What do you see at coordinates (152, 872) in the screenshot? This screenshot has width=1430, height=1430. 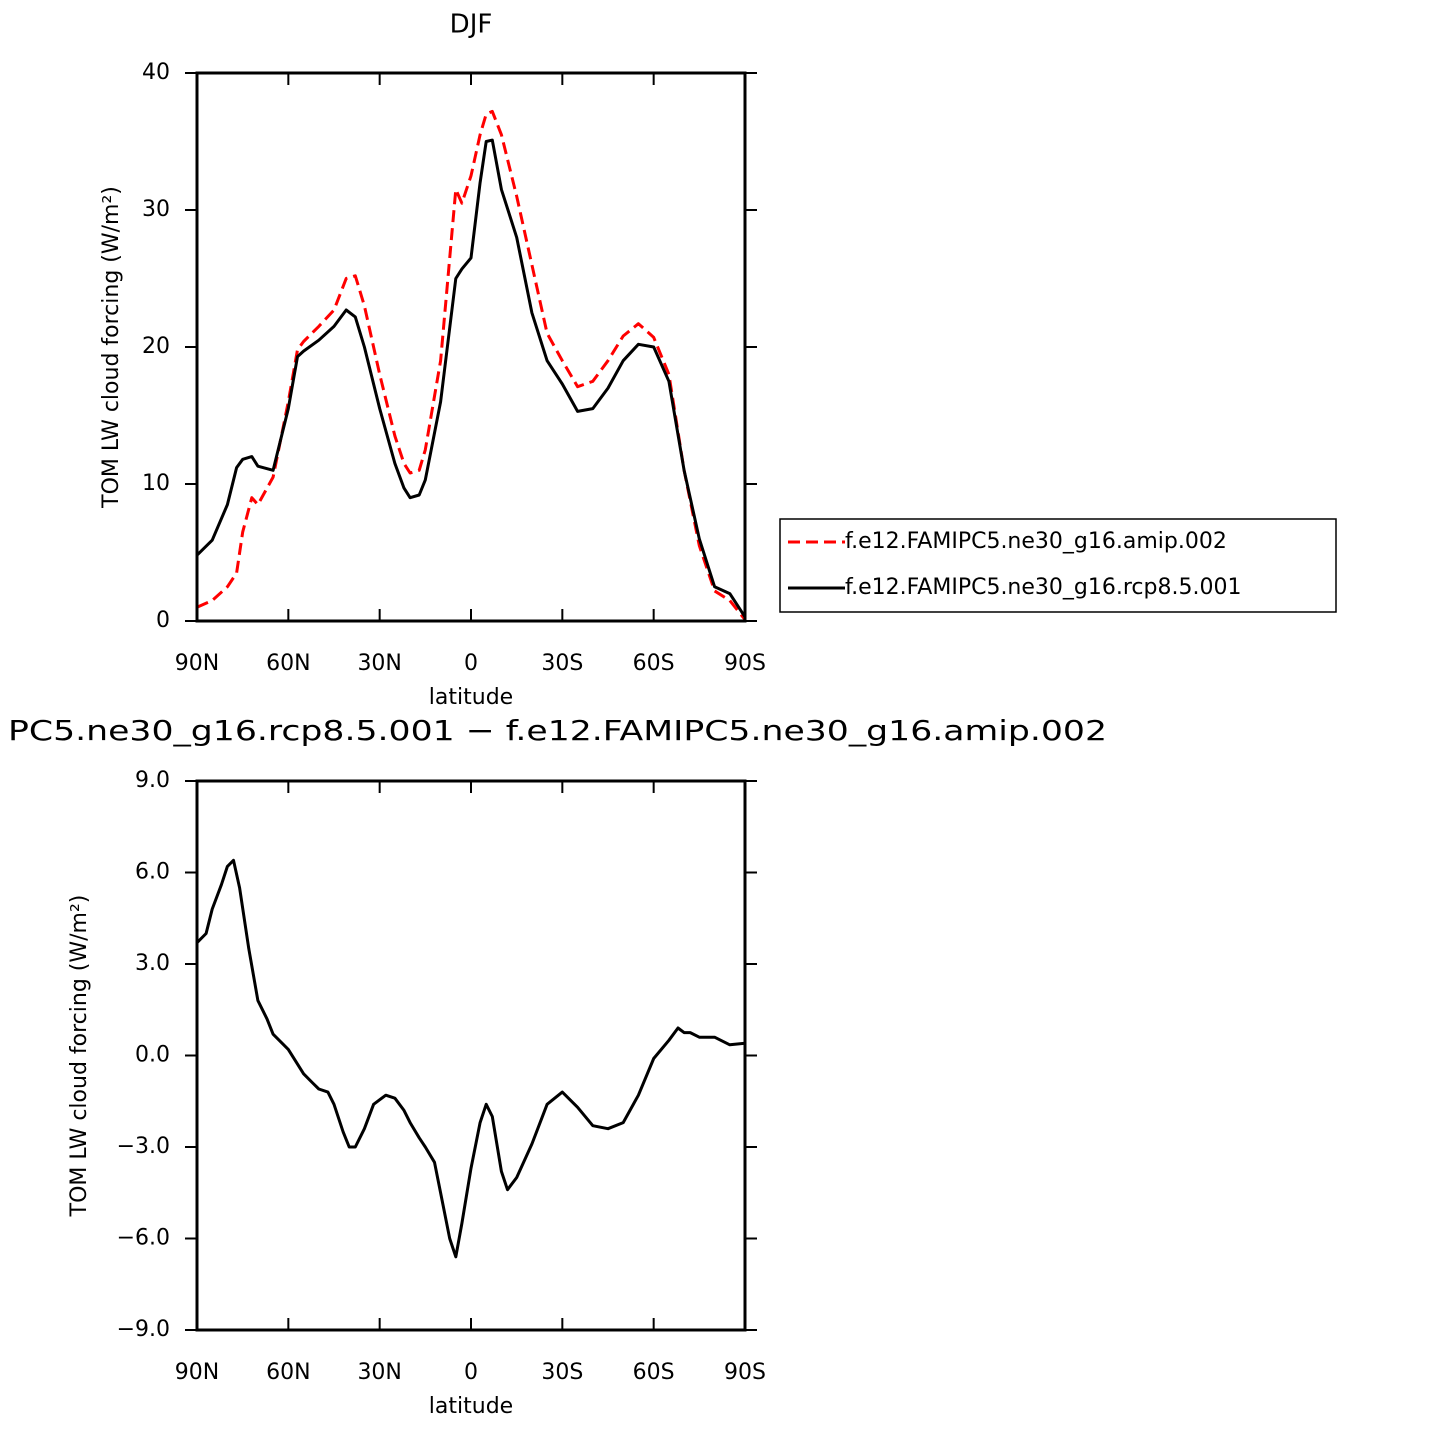 I see `y-tick-label: 6.0` at bounding box center [152, 872].